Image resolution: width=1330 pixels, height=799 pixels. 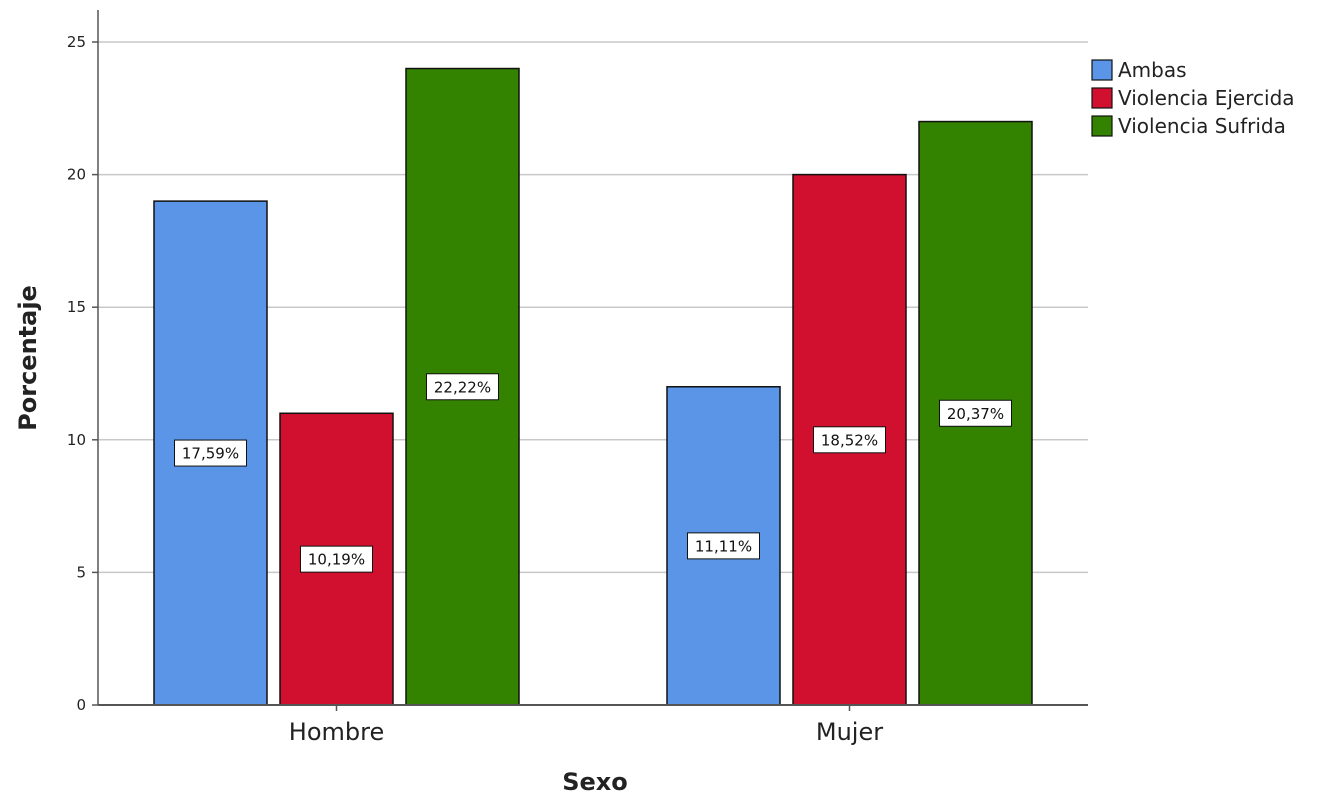 I want to click on y-tick-label: 20, so click(x=76, y=175).